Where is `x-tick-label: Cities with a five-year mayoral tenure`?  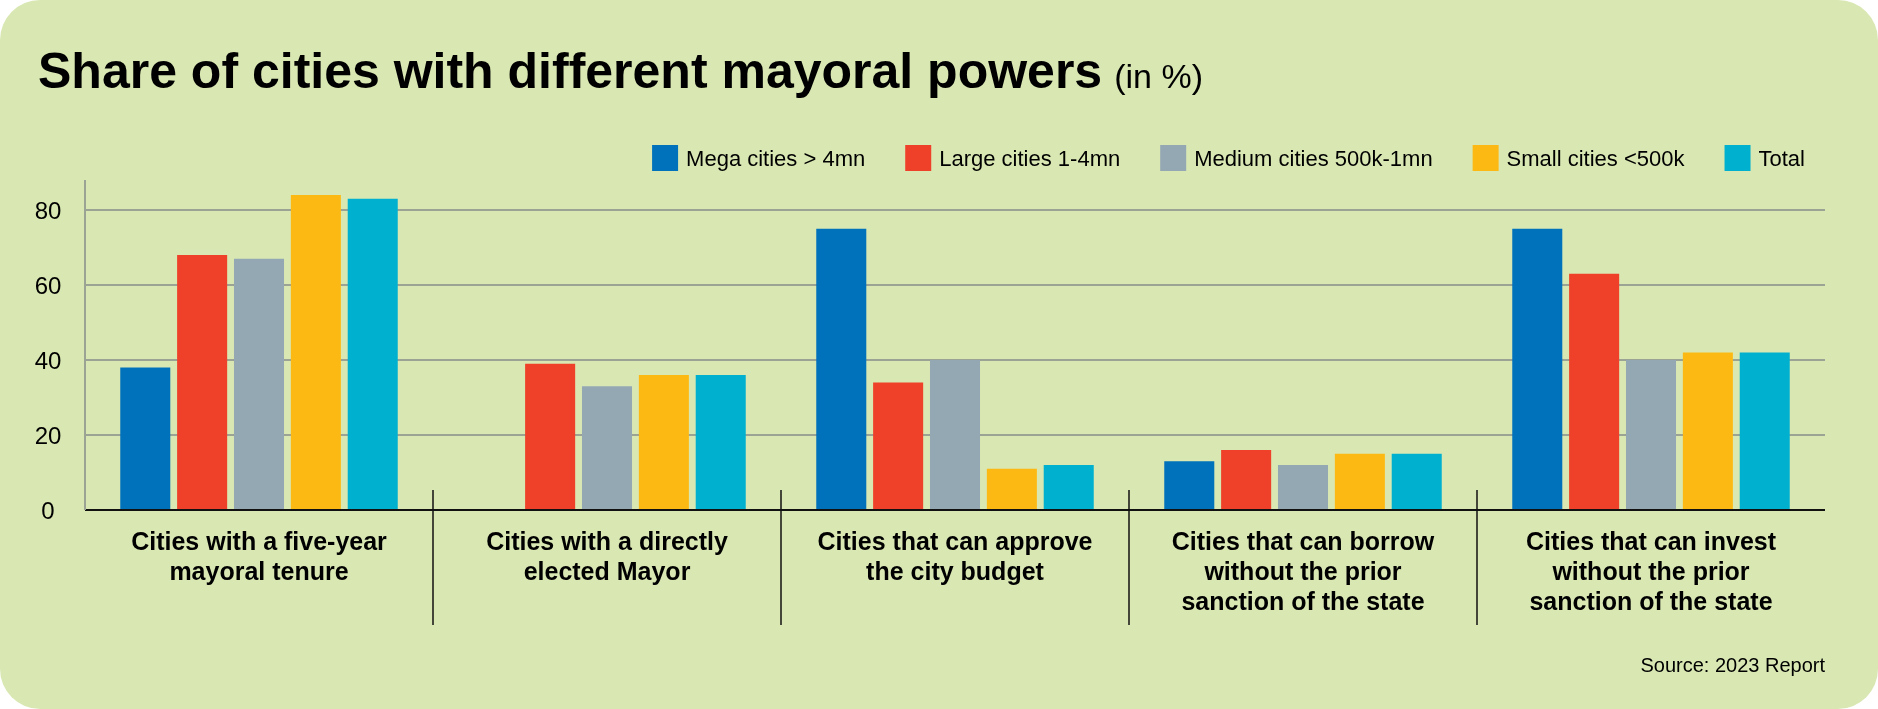
x-tick-label: Cities with a five-year mayoral tenure is located at coordinates (259, 556).